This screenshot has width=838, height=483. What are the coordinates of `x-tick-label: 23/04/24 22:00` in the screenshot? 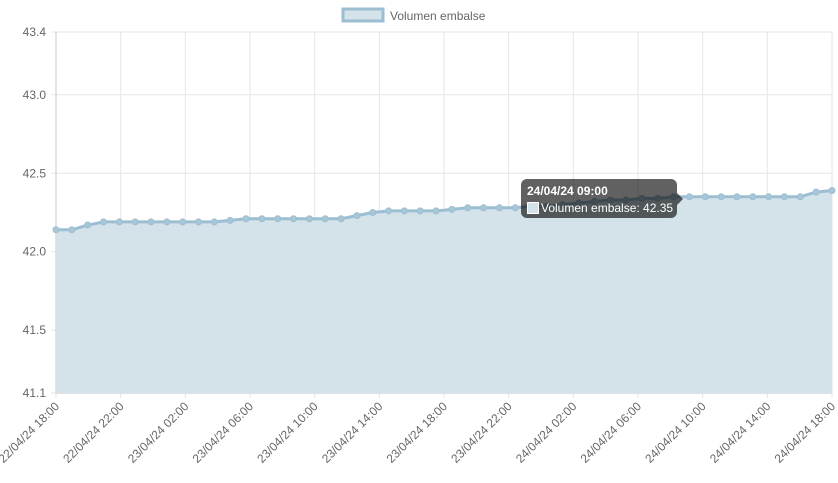 It's located at (481, 432).